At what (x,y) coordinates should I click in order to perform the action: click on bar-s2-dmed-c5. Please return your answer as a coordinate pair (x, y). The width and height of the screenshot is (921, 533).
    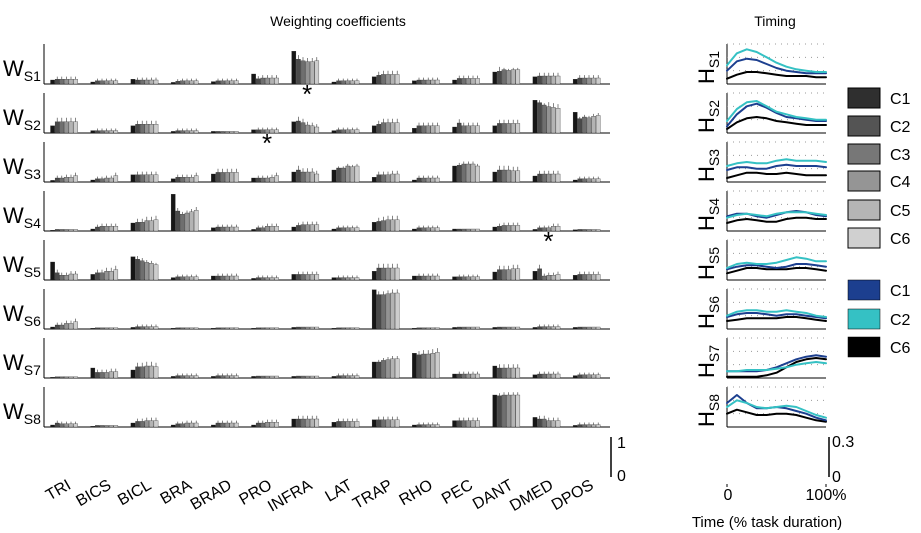
    Looking at the image, I should click on (553, 120).